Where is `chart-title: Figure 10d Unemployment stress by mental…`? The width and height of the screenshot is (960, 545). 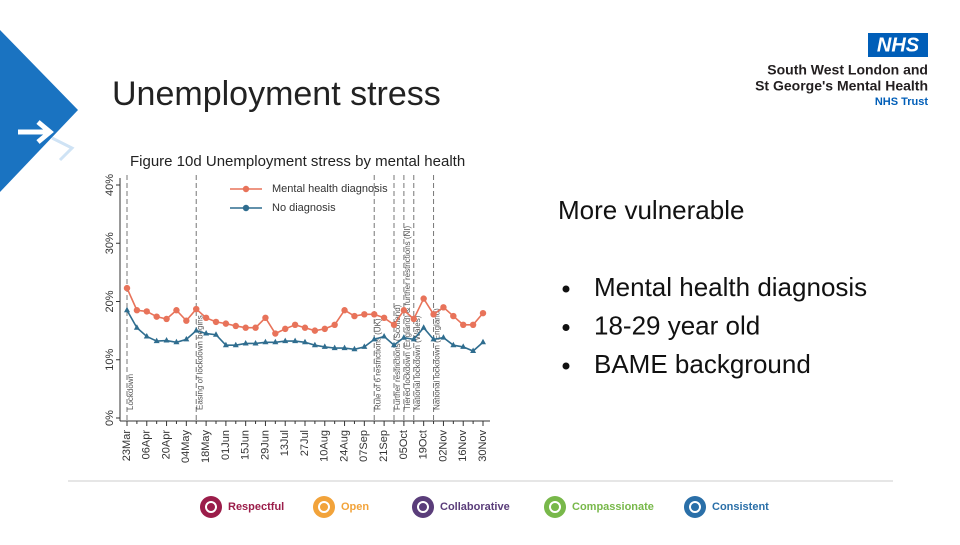
chart-title: Figure 10d Unemployment stress by mental… is located at coordinates (297, 161).